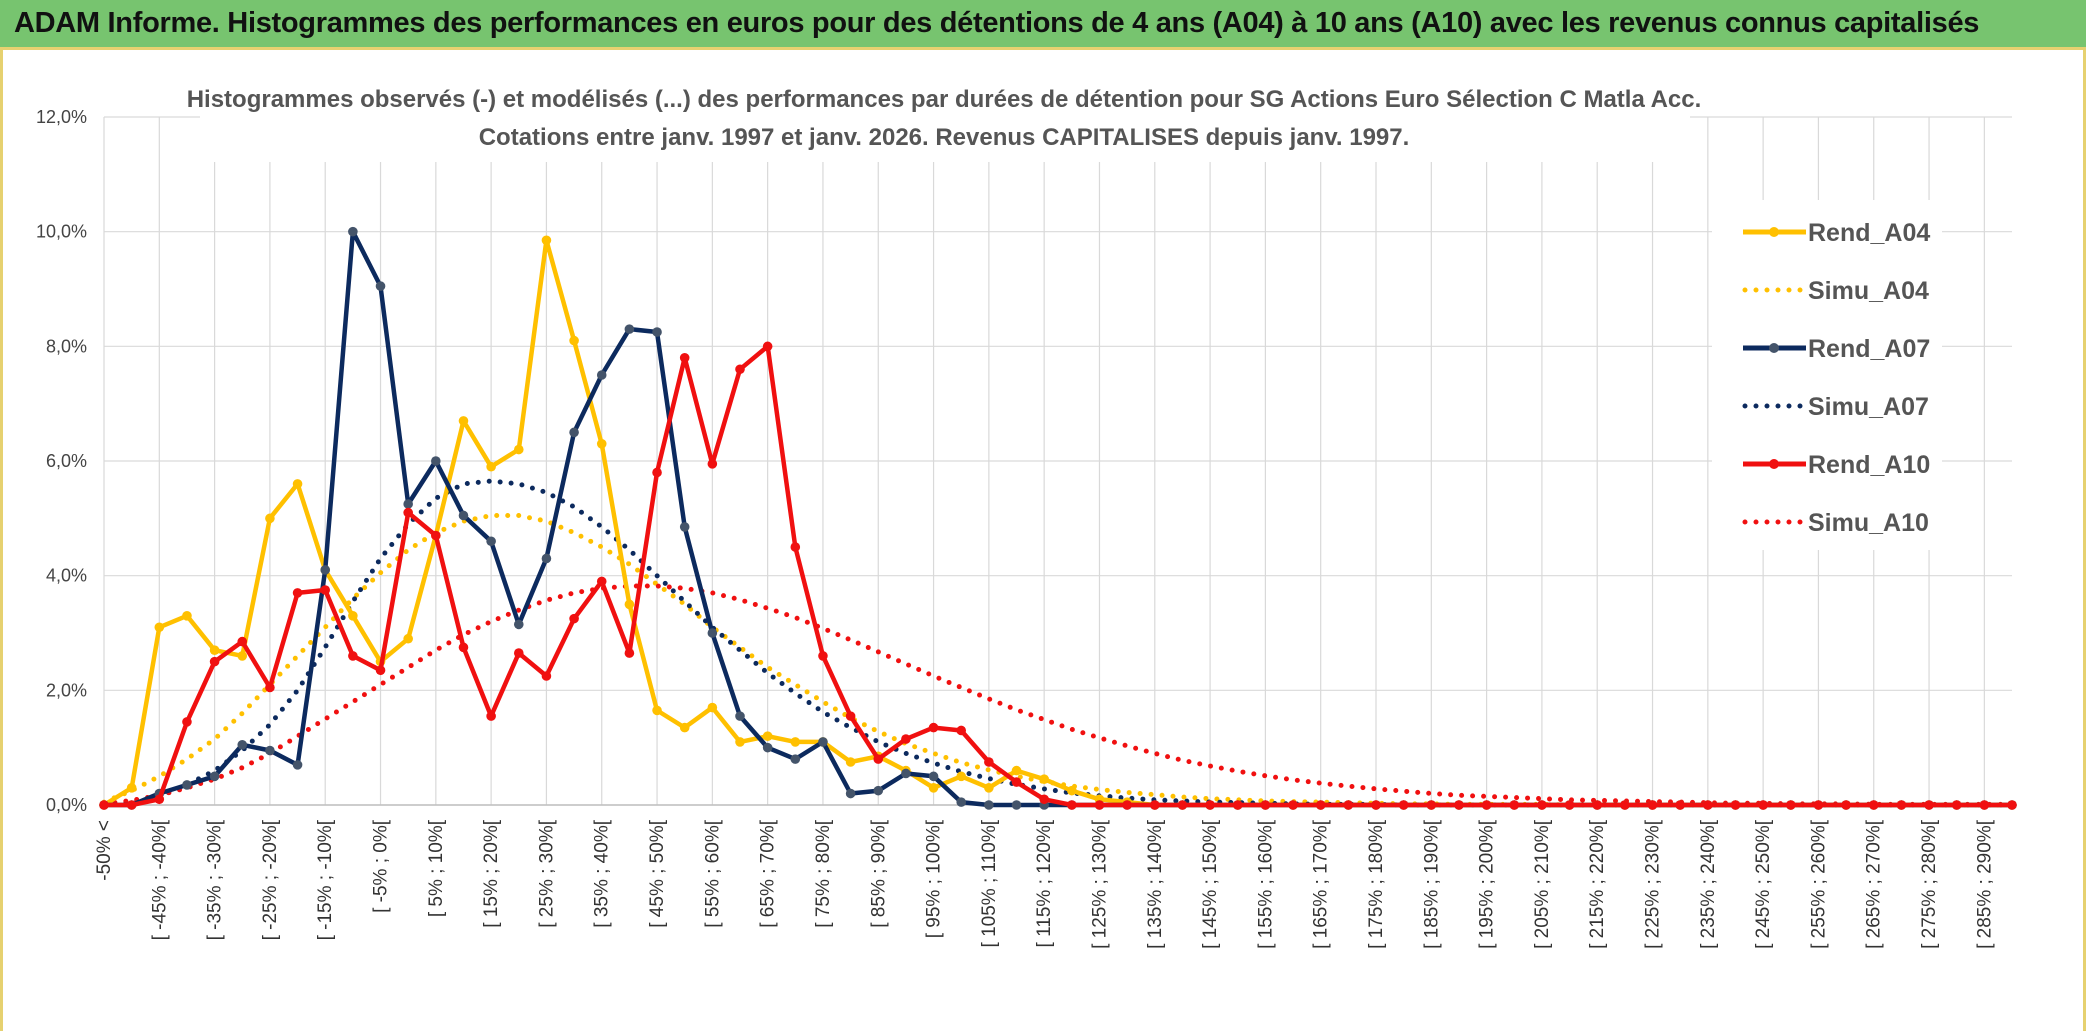  Describe the element at coordinates (1597, 884) in the screenshot. I see `x-tick-label: [ 215% ; 220%[` at that location.